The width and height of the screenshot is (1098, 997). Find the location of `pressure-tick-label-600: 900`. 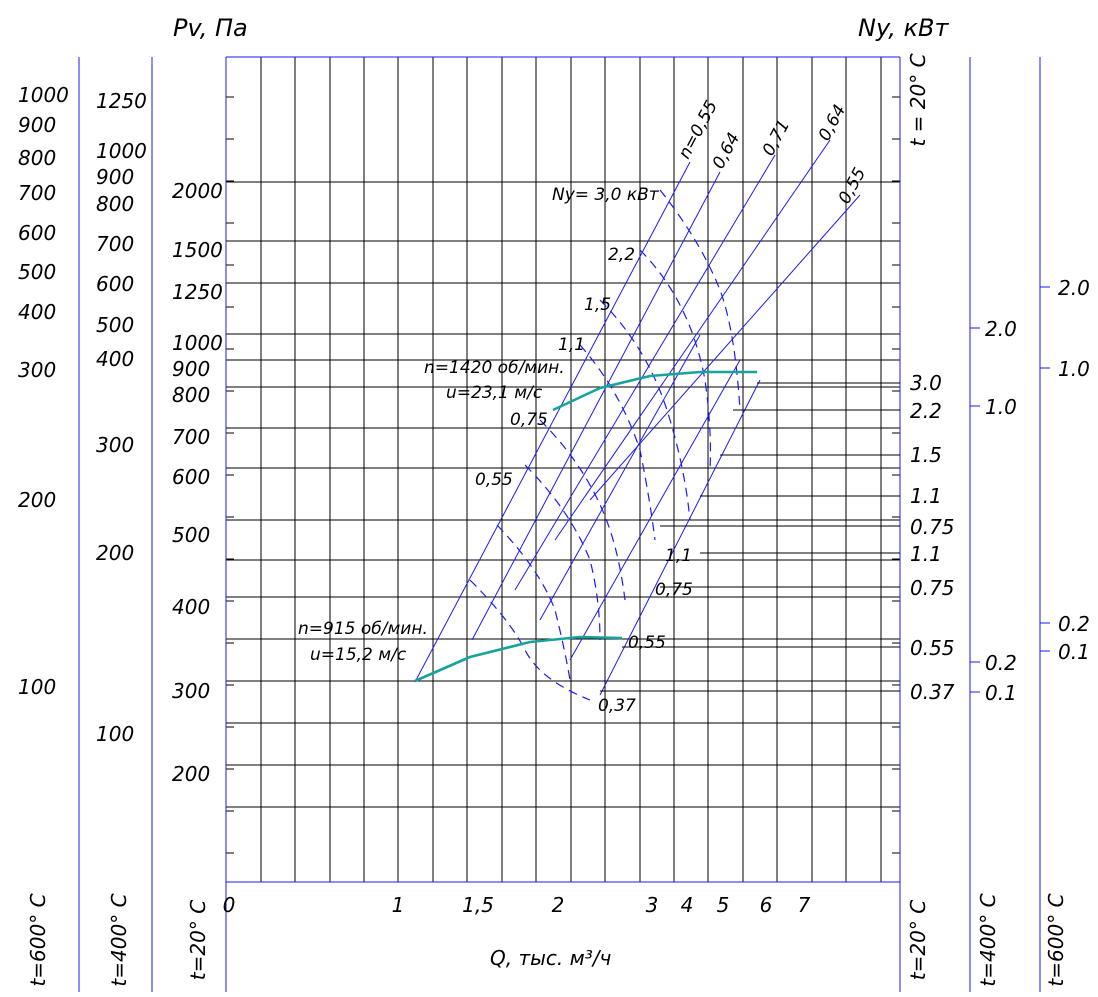

pressure-tick-label-600: 900 is located at coordinates (37, 125).